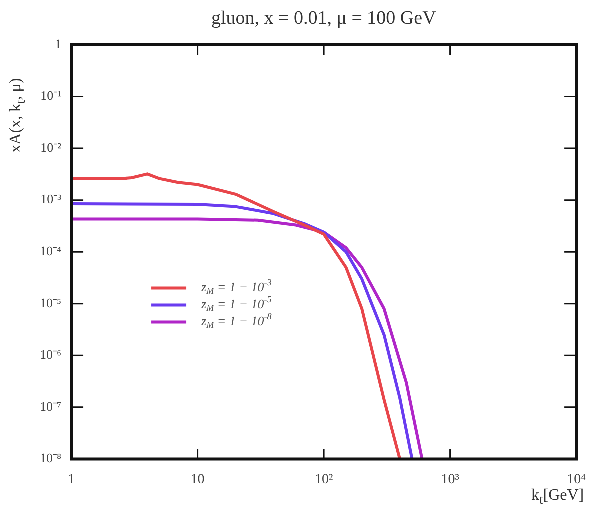 This screenshot has height=525, width=598. What do you see at coordinates (450, 480) in the screenshot?
I see `x-tick-label: 10³` at bounding box center [450, 480].